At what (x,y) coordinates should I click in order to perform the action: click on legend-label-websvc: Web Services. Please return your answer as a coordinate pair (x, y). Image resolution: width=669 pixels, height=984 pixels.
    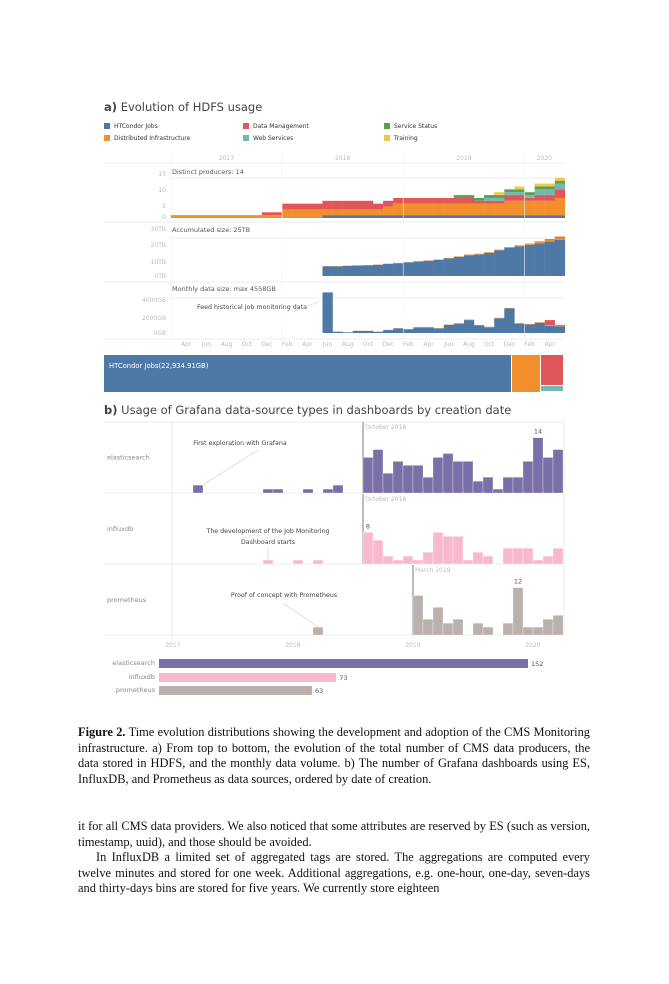
    Looking at the image, I should click on (273, 138).